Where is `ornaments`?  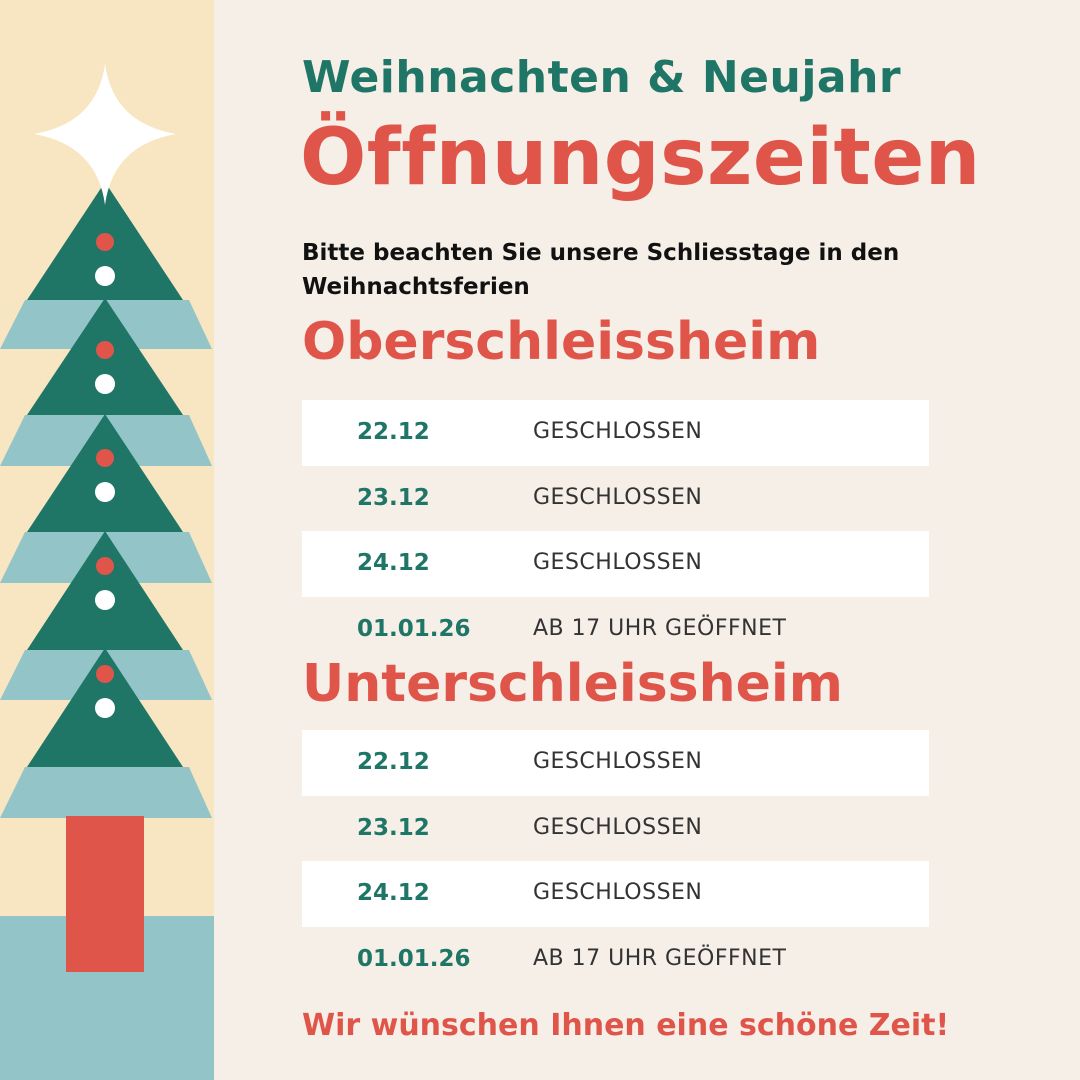 ornaments is located at coordinates (105, 475).